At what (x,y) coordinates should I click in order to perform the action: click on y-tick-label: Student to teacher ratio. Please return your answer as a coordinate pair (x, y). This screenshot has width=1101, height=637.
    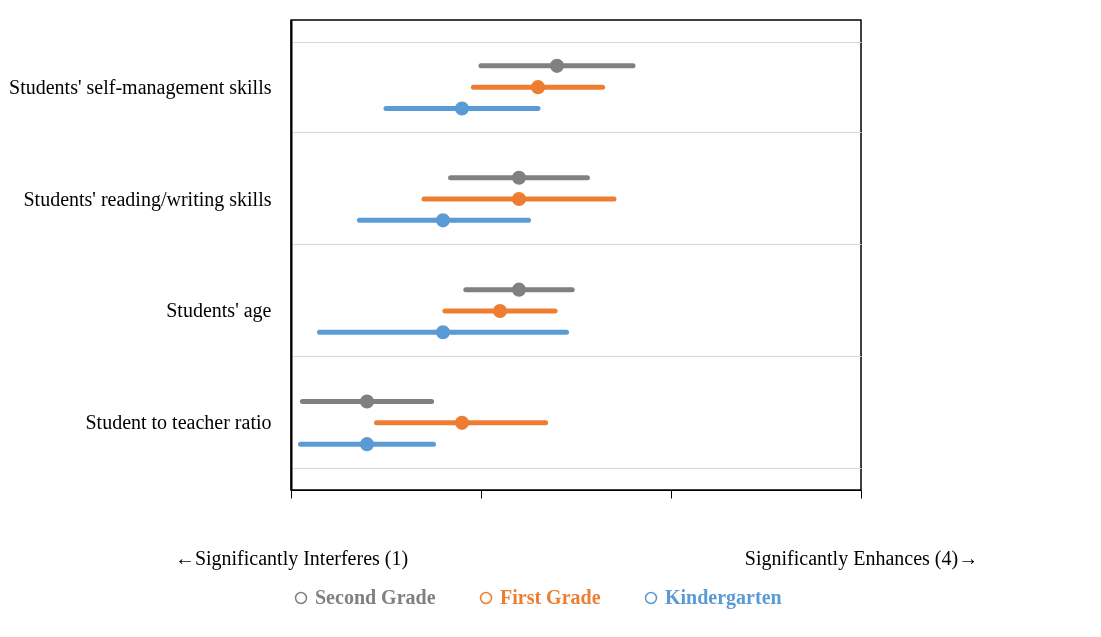
    Looking at the image, I should click on (178, 422).